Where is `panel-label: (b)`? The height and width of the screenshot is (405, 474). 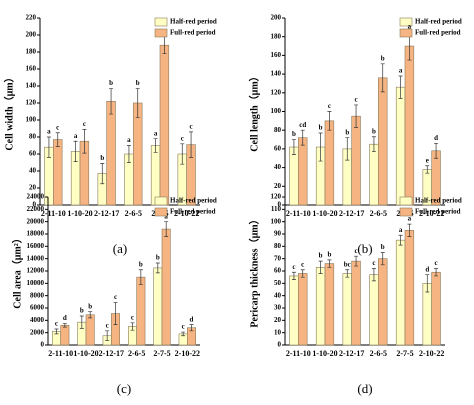 panel-label: (b) is located at coordinates (364, 248).